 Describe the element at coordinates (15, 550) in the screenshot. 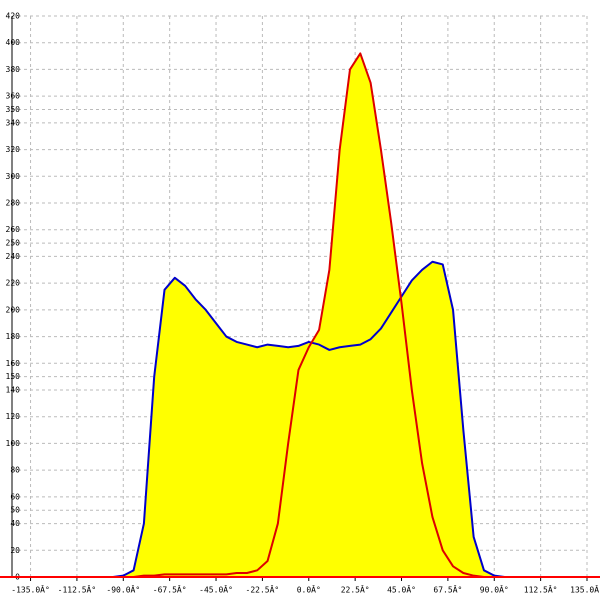

I see `y-tick-label: 20` at that location.